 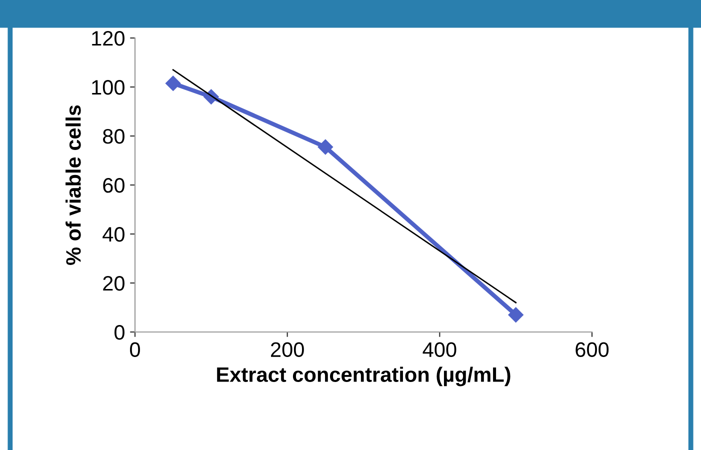 What do you see at coordinates (135, 350) in the screenshot?
I see `x-tick-label: 0` at bounding box center [135, 350].